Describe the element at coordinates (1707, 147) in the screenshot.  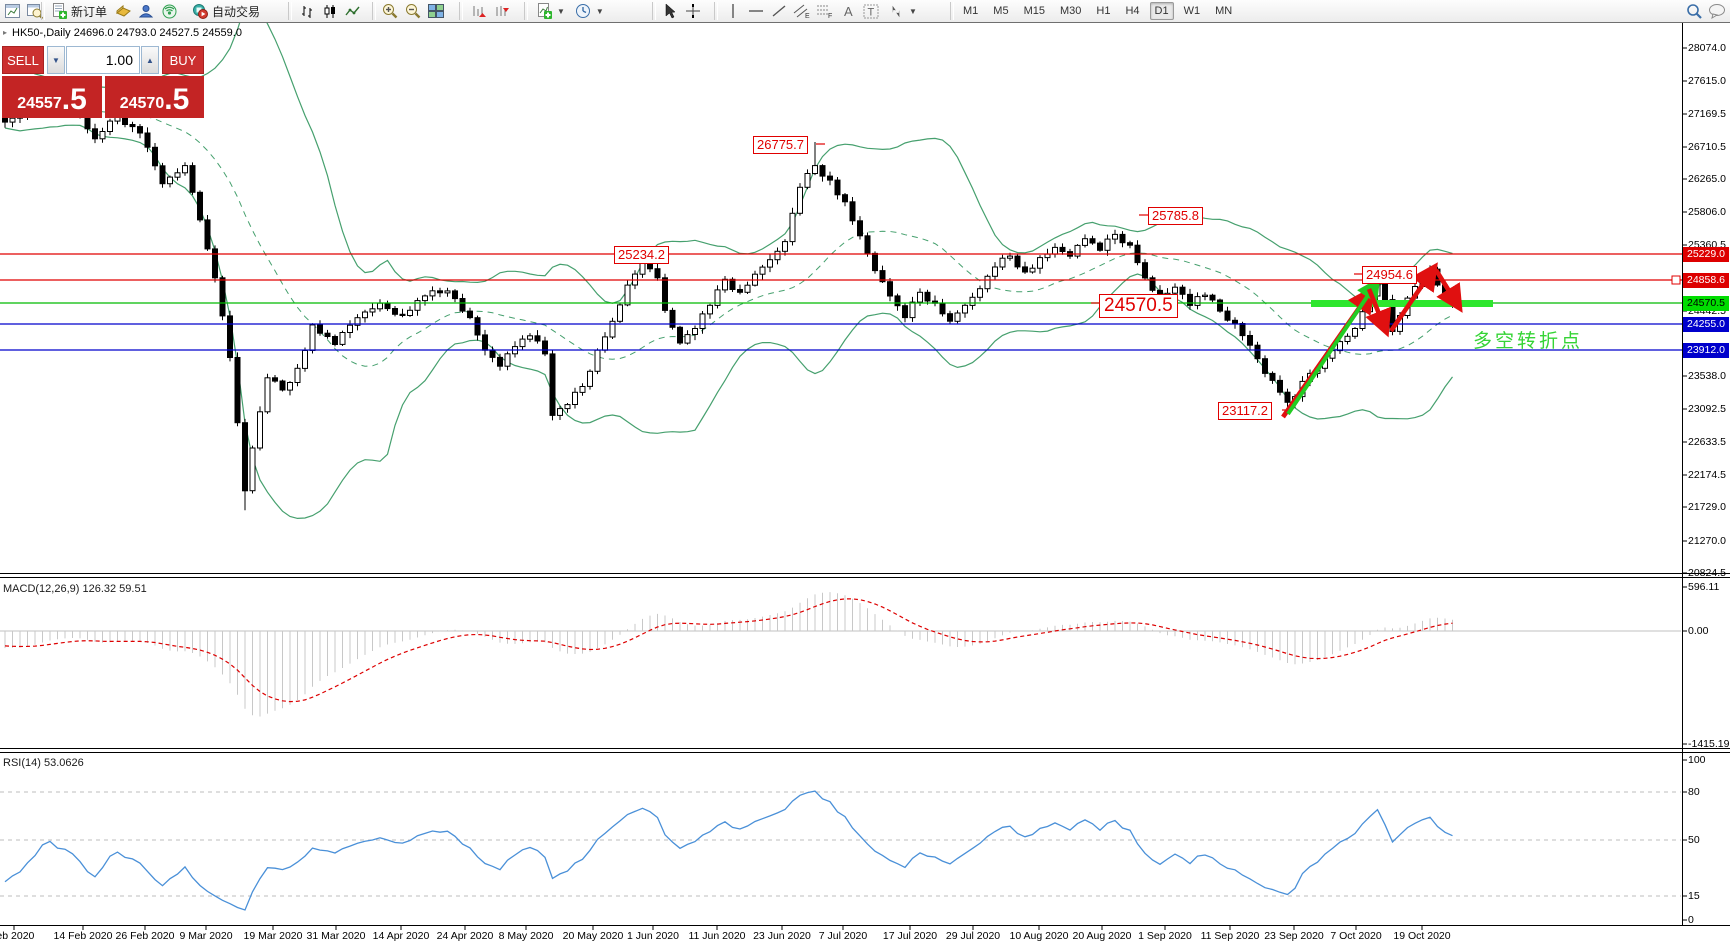
I see `price-axis-label: 26710.5` at that location.